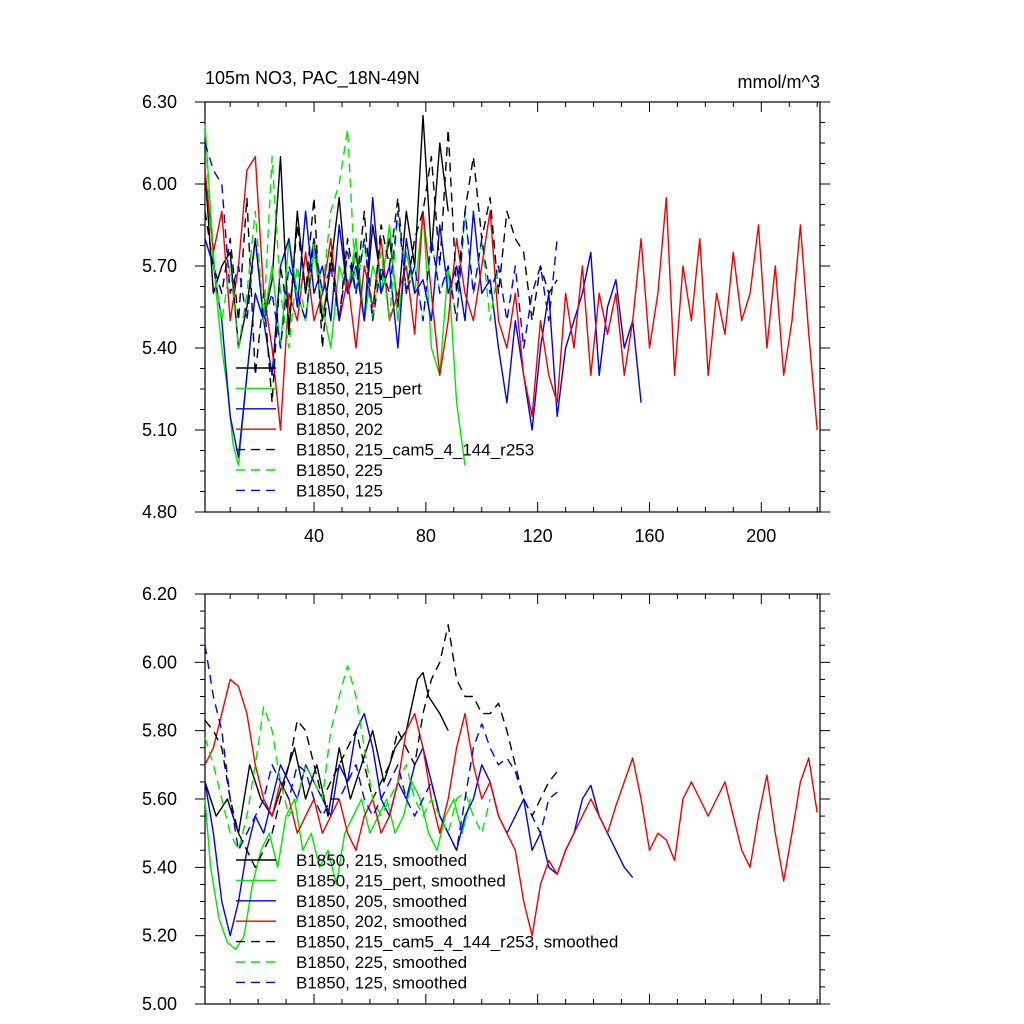 The width and height of the screenshot is (1024, 1024). What do you see at coordinates (381, 860) in the screenshot?
I see `legend-label: B1850, 215, smoothed` at bounding box center [381, 860].